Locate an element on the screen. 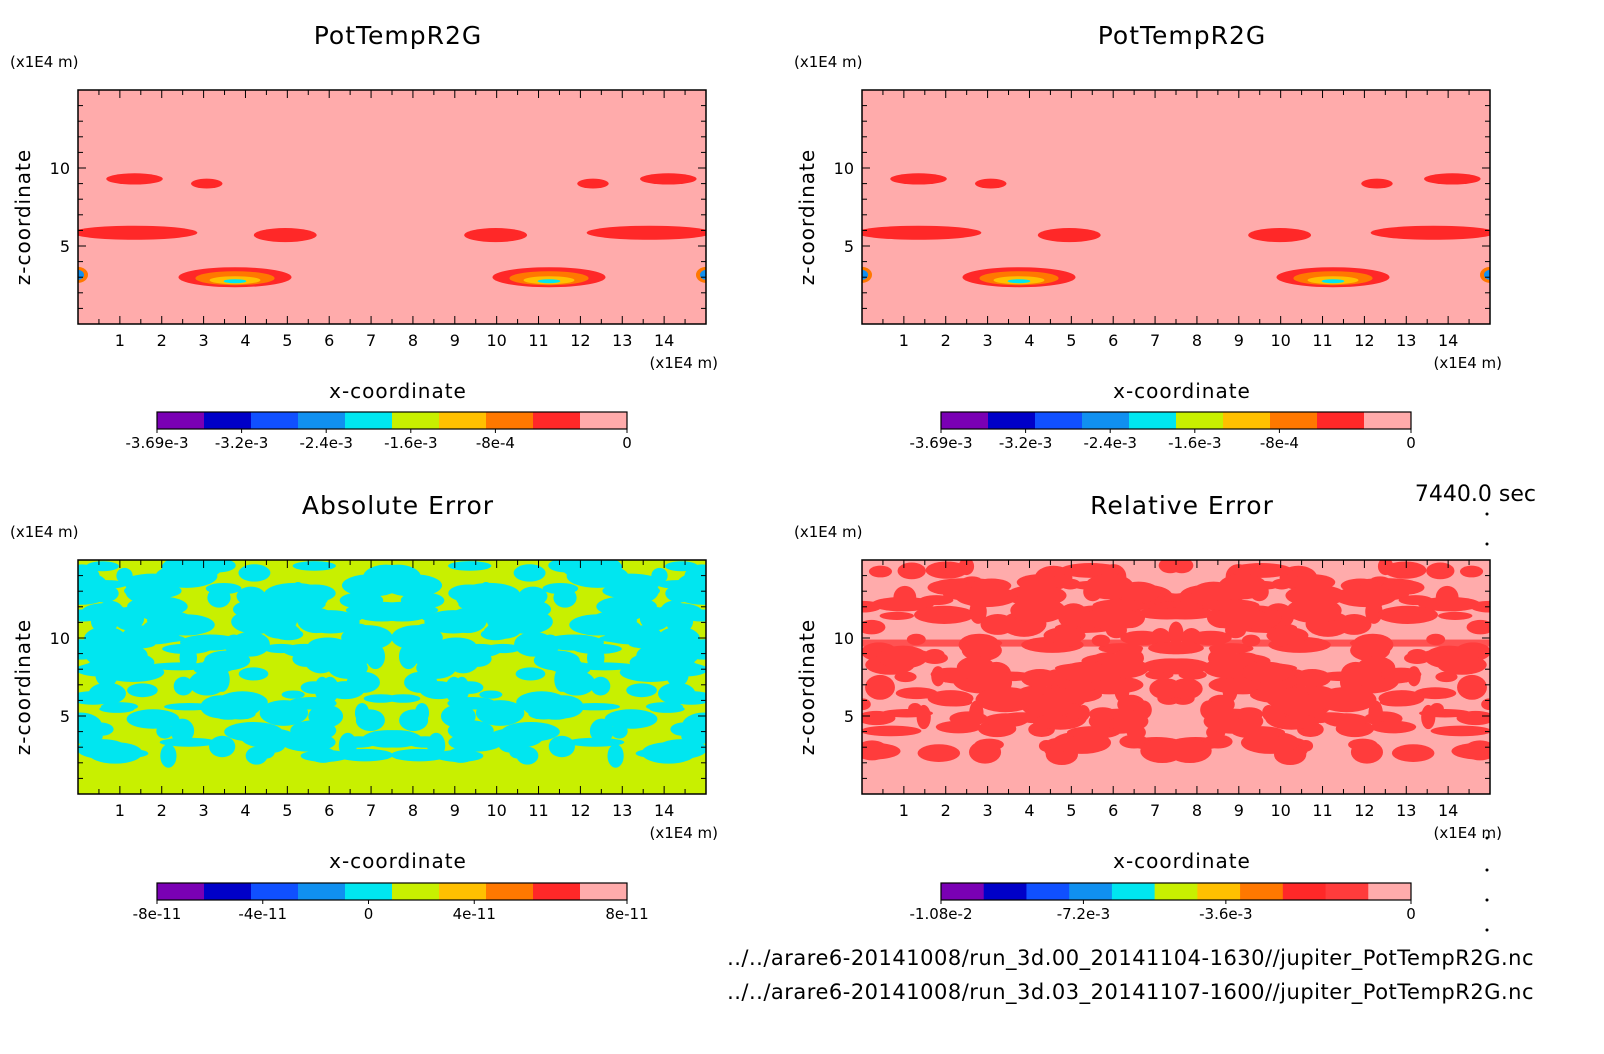  plot-background is located at coordinates (1176, 207).